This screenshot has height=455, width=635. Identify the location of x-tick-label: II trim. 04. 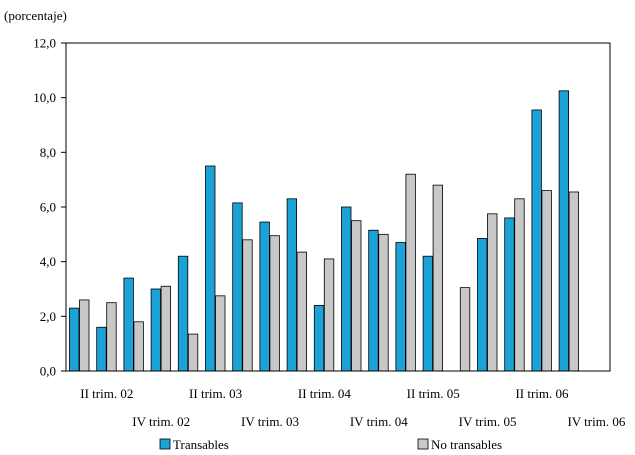
(325, 393).